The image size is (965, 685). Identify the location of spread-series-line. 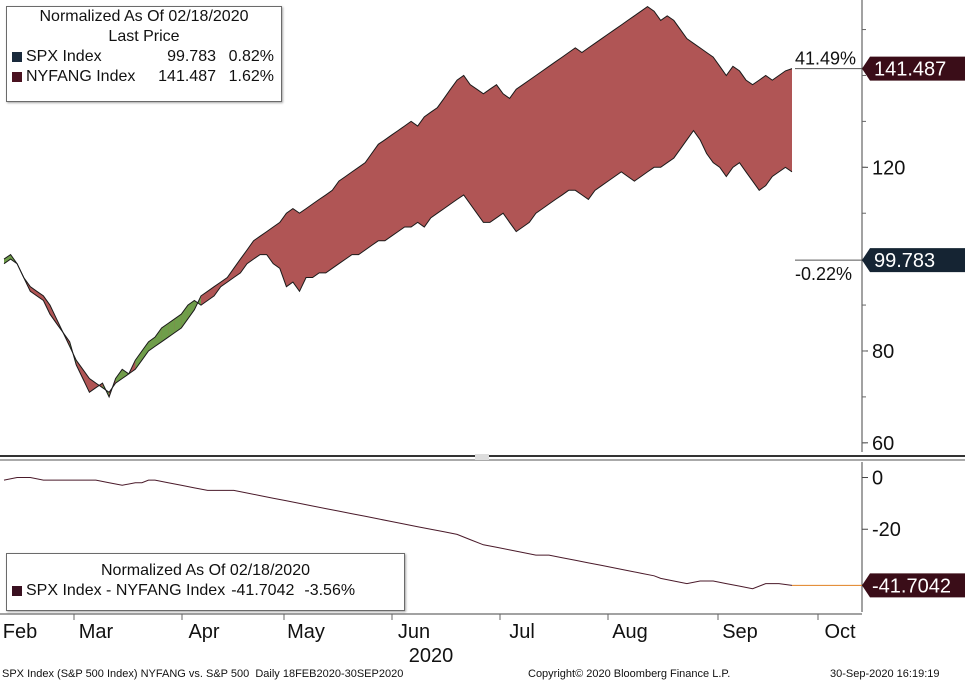
(398, 533).